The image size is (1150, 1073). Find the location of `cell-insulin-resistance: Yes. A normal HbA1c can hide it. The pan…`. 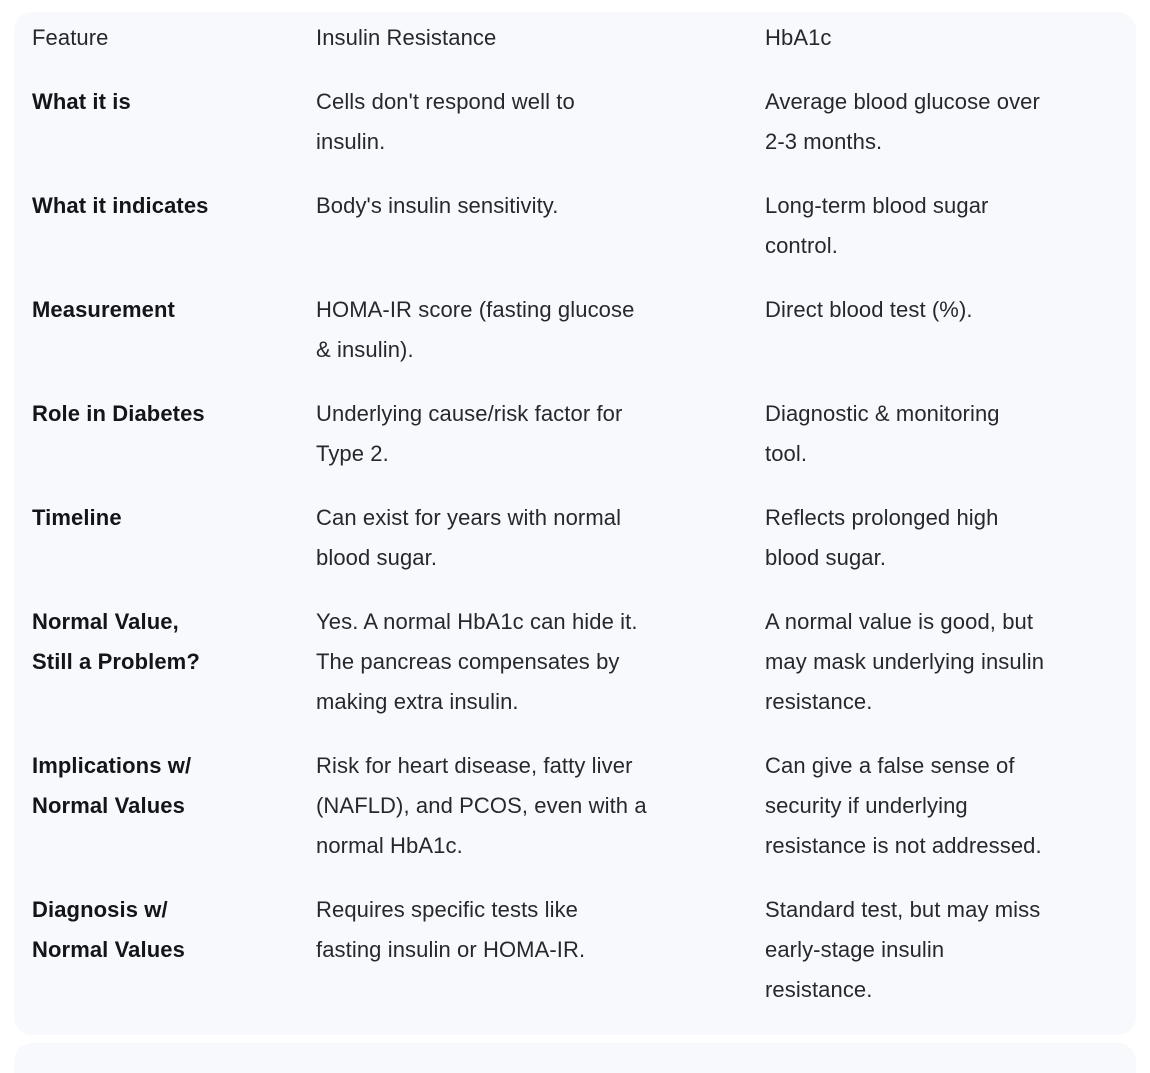

cell-insulin-resistance: Yes. A normal HbA1c can hide it. The pan… is located at coordinates (477, 661).